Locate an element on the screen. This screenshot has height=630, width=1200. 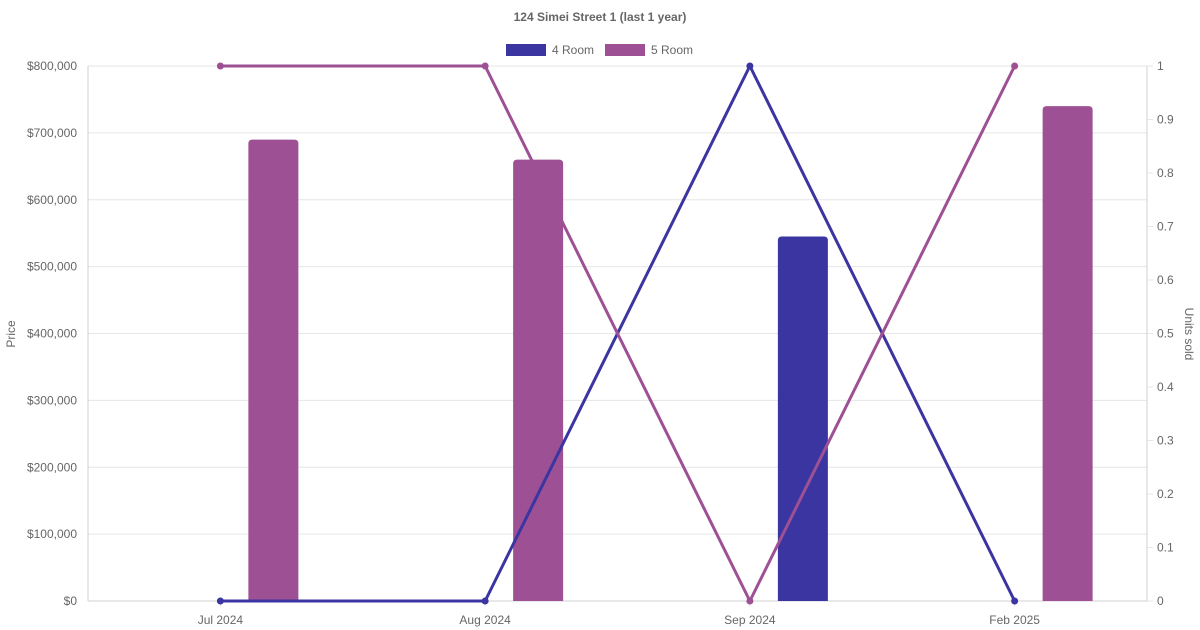
y-left-tick-label: $400,000 is located at coordinates (52, 334).